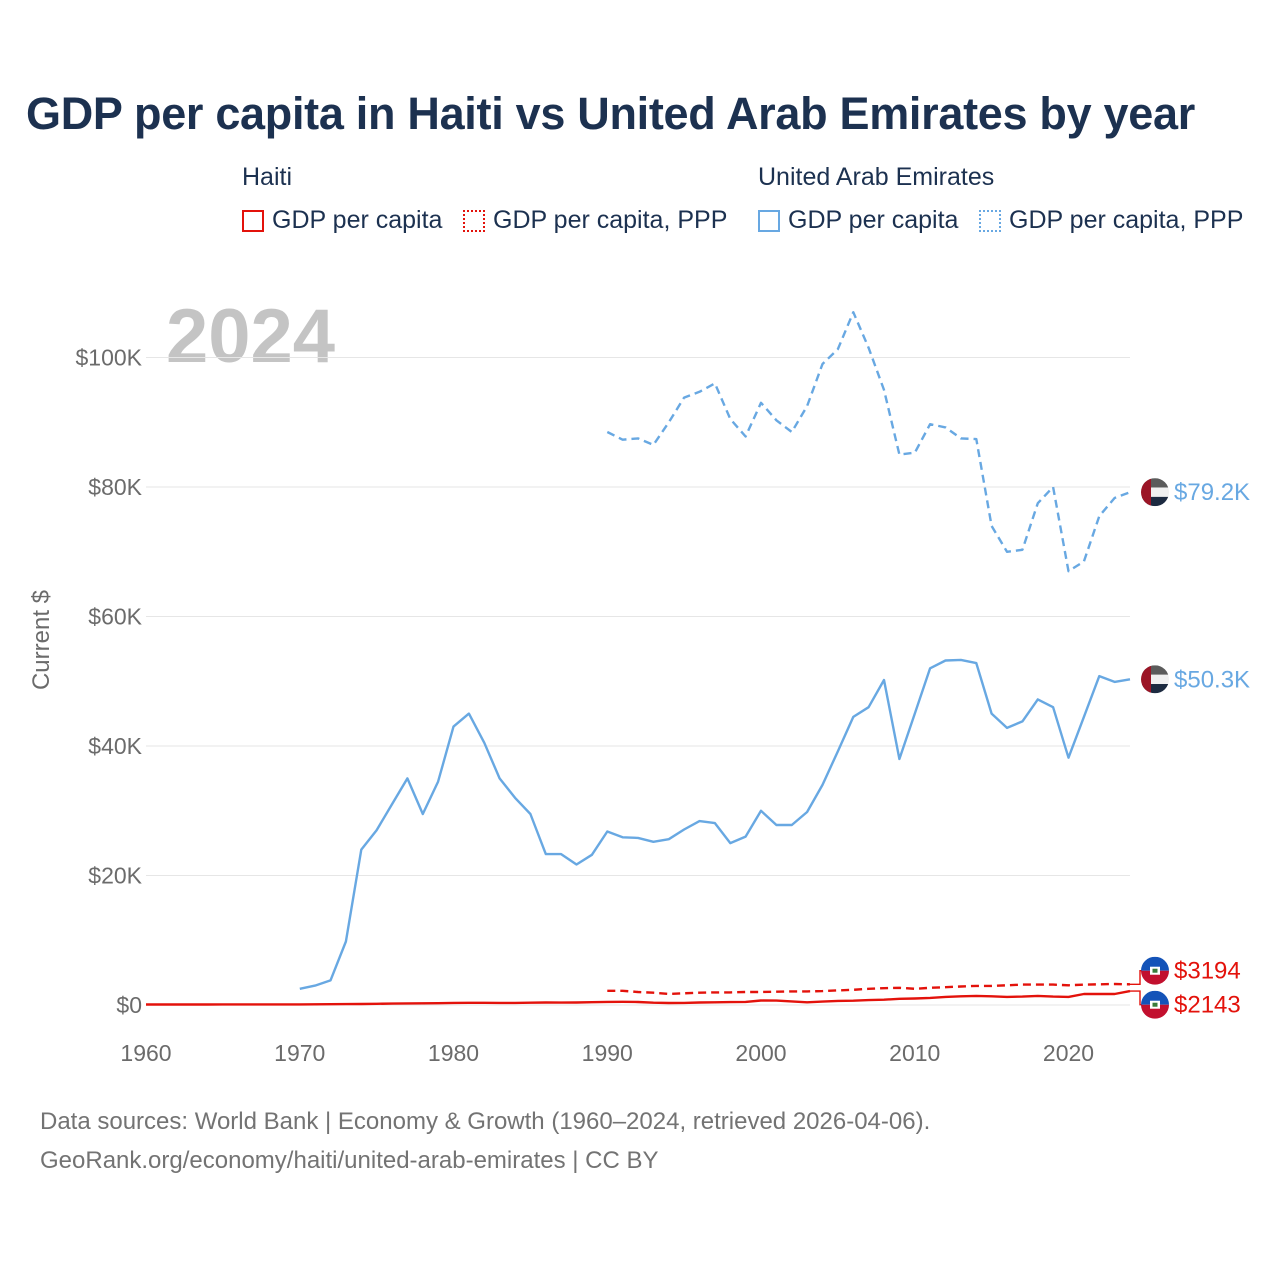 This screenshot has width=1280, height=1280. What do you see at coordinates (1212, 492) in the screenshot?
I see `end-value-label: $79.2K` at bounding box center [1212, 492].